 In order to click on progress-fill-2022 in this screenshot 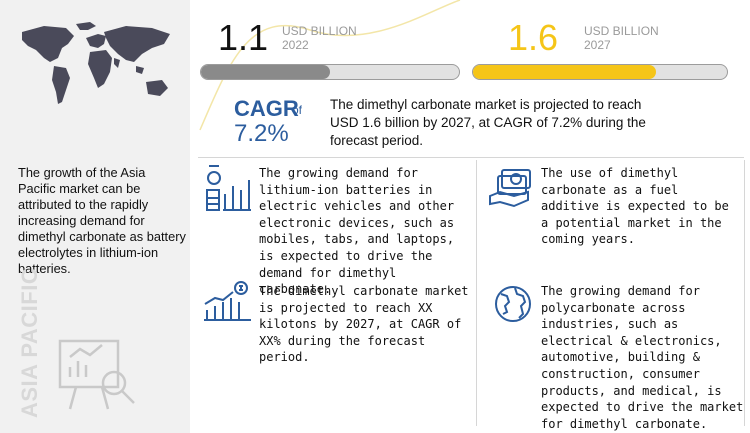, I will do `click(265, 72)`.